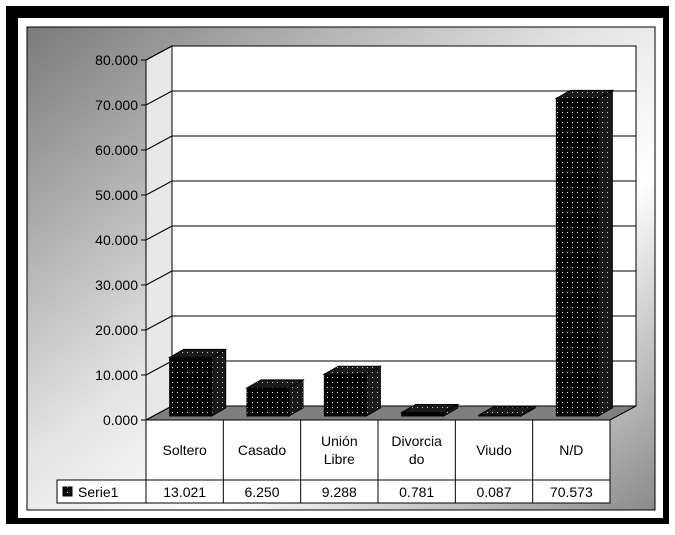  Describe the element at coordinates (67, 491) in the screenshot. I see `legend-swatch` at that location.